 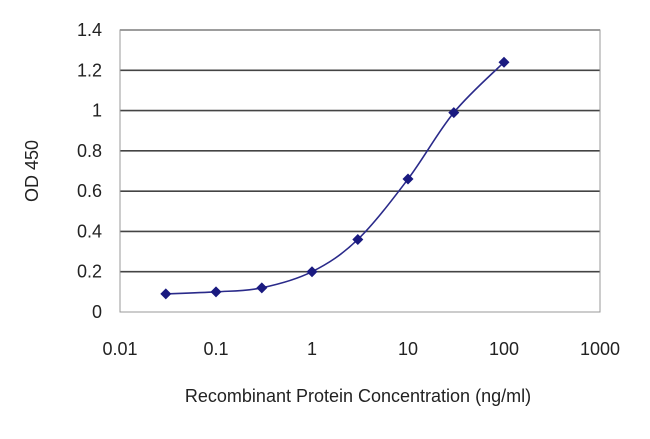 What do you see at coordinates (89, 151) in the screenshot?
I see `y-tick-label: 0.8` at bounding box center [89, 151].